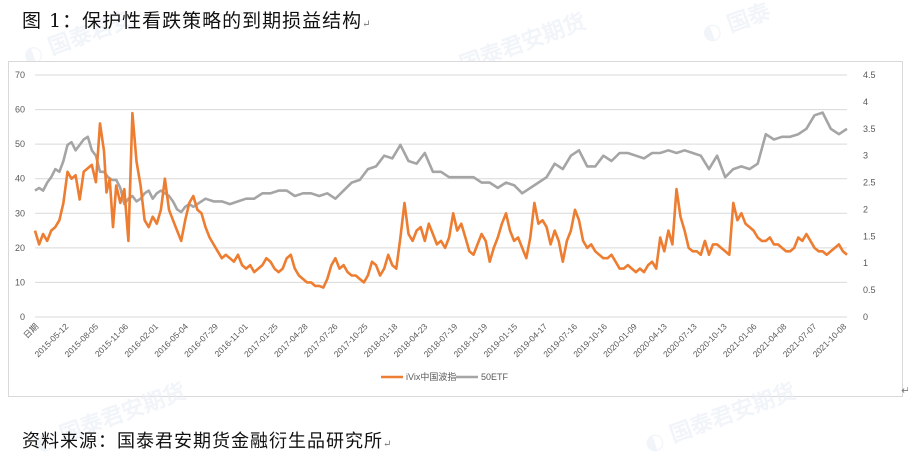 The width and height of the screenshot is (908, 461). I want to click on right-tick-label: 3.5, so click(869, 129).